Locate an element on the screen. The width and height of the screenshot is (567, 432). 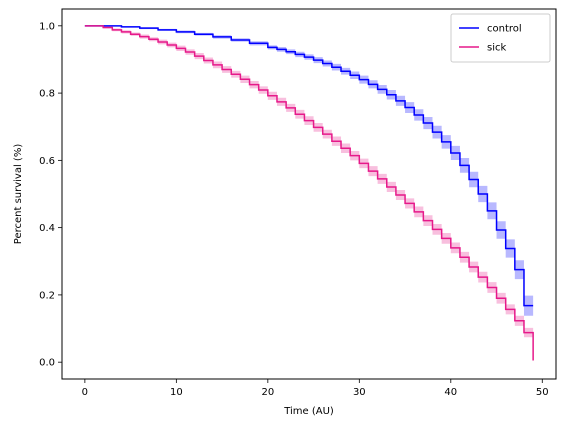
y-tick-label: 1.0 is located at coordinates (47, 26).